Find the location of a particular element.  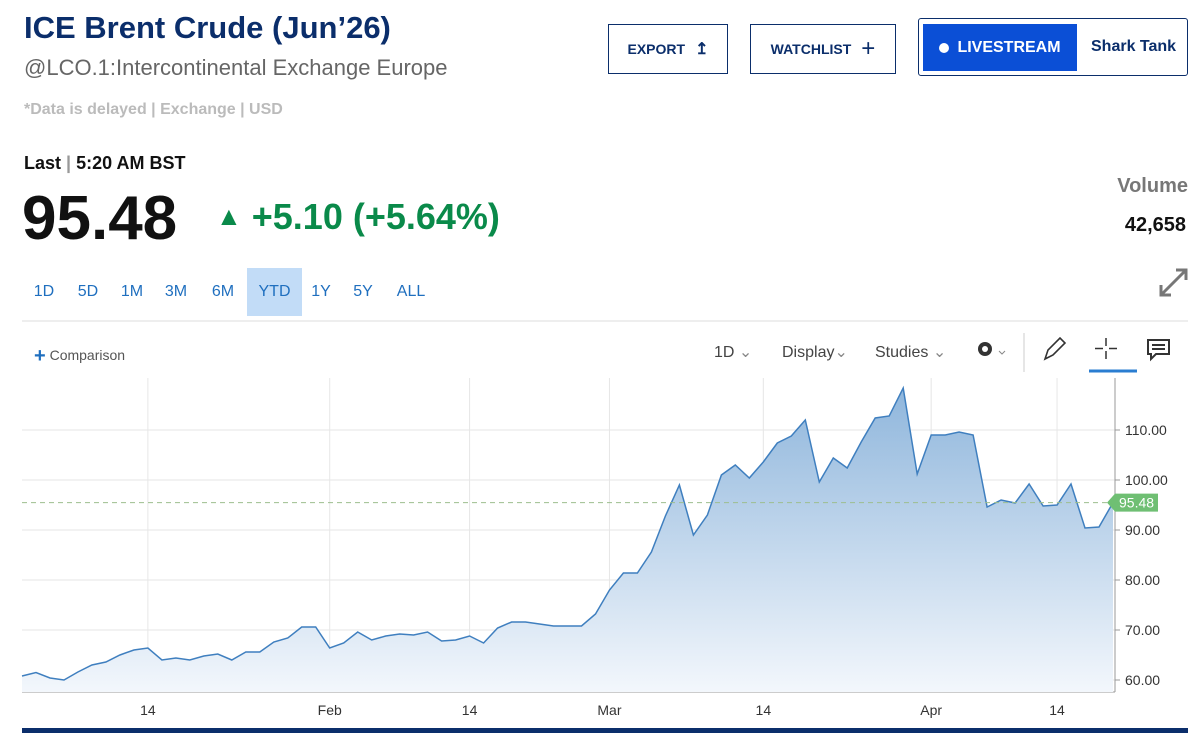

y-tick-label: 100.00 is located at coordinates (1146, 480).